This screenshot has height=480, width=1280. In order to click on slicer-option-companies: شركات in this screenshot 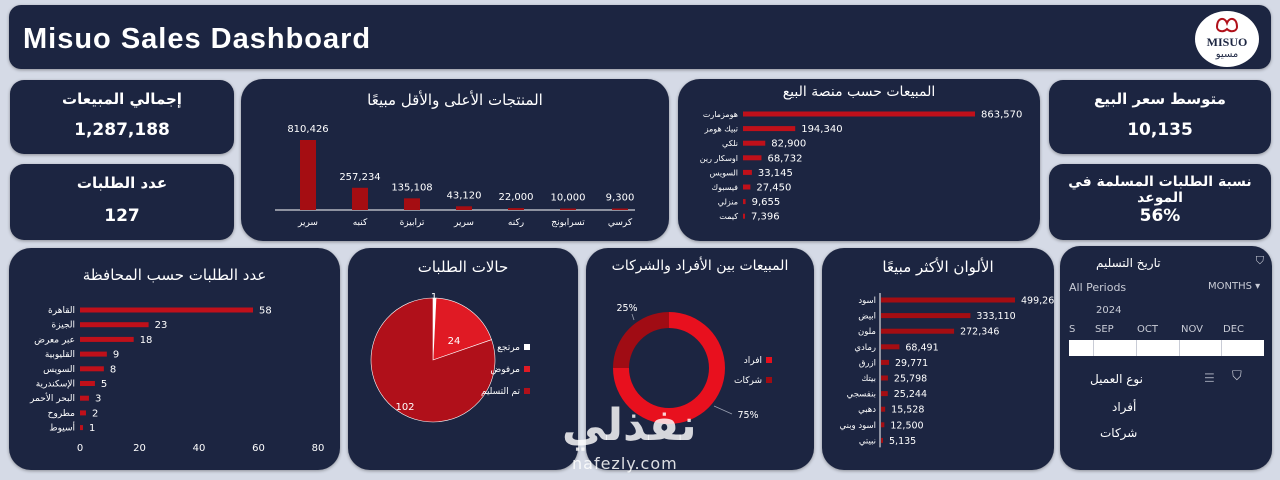, I will do `click(1119, 433)`.